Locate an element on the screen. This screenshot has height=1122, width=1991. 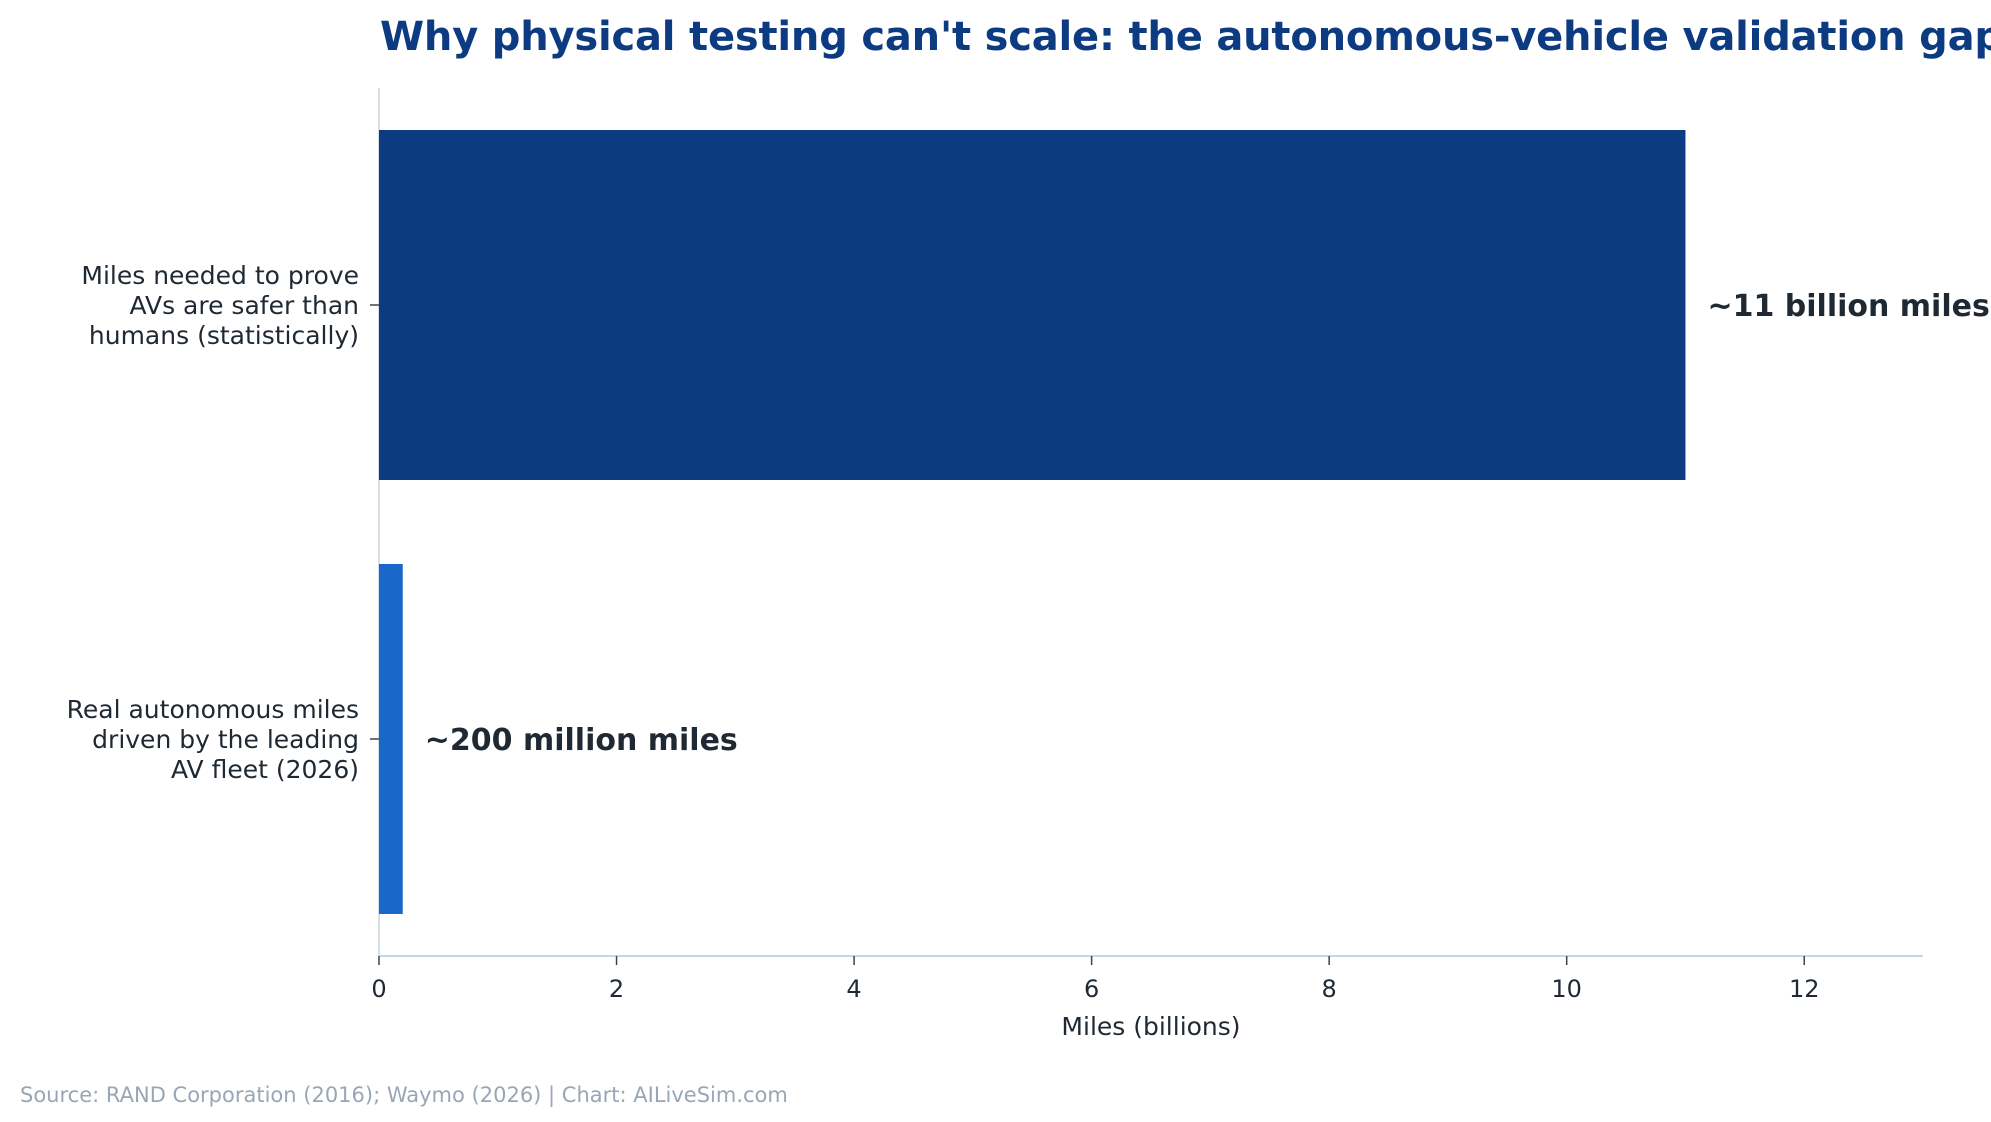
x-axis-label: Miles (billions) is located at coordinates (1150, 1026).